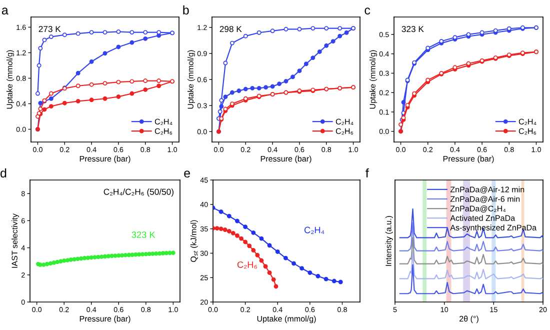 This screenshot has height=330, width=550. I want to click on legend-label: Activated ZnPaDa, so click(483, 218).